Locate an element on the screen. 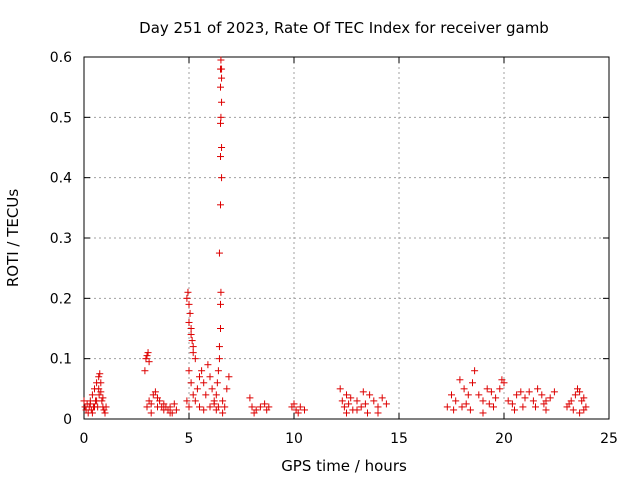 This screenshot has height=480, width=640. x-tick-label: 10 is located at coordinates (294, 439).